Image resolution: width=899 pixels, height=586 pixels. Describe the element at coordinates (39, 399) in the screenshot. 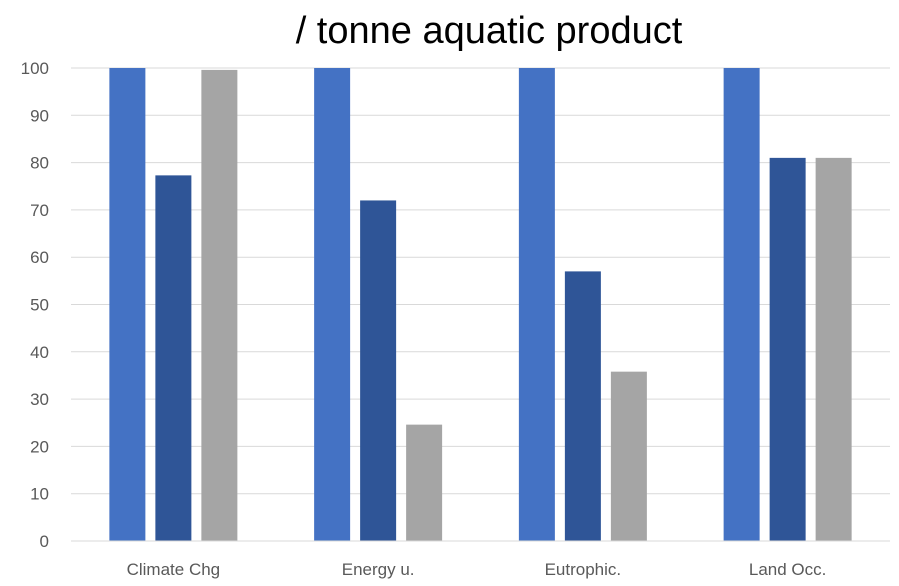

I see `y-tick-label: 30` at that location.